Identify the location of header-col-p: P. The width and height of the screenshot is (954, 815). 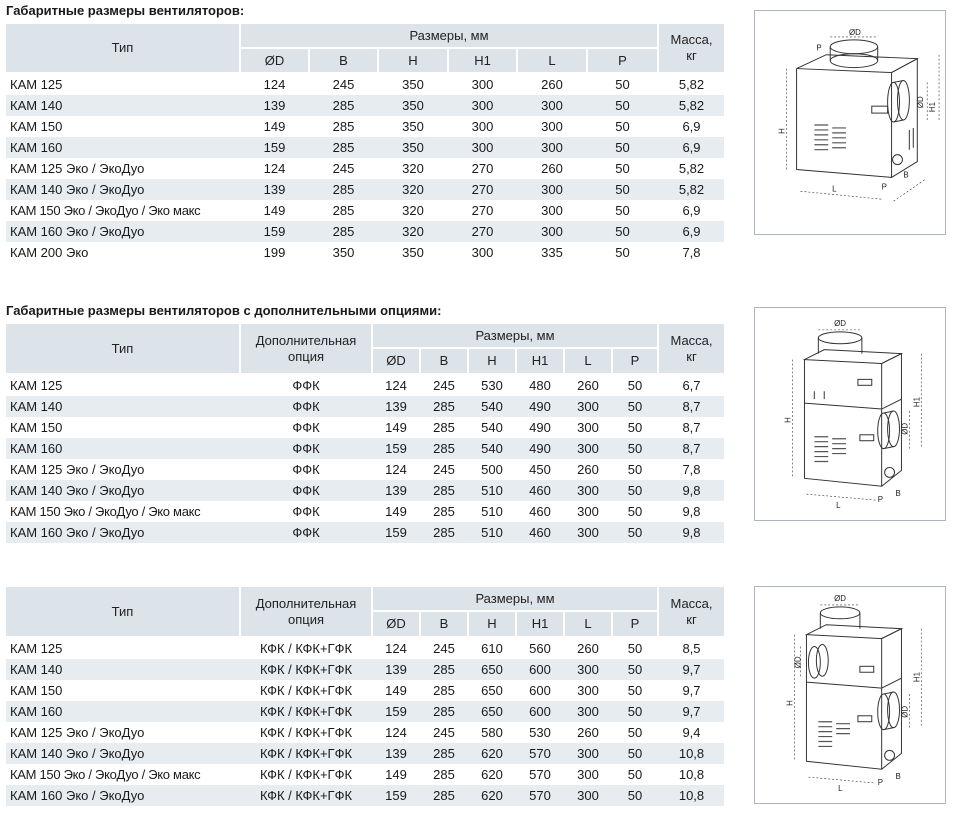
(635, 624).